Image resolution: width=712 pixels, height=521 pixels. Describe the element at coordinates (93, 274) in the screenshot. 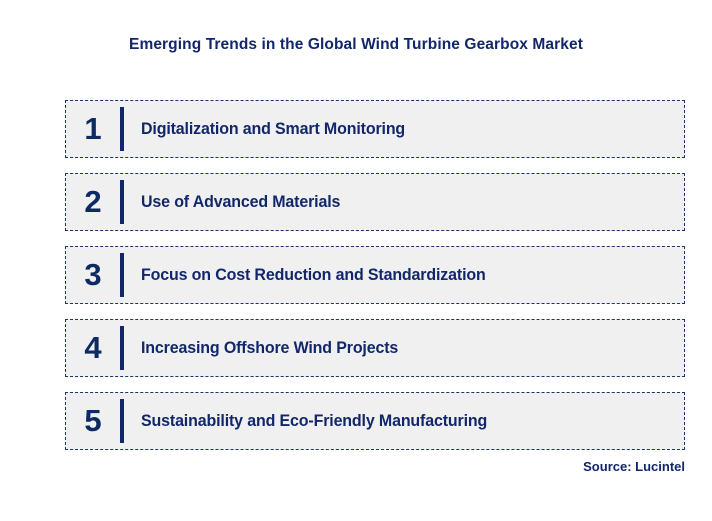

I see `trend-number: 3` at that location.